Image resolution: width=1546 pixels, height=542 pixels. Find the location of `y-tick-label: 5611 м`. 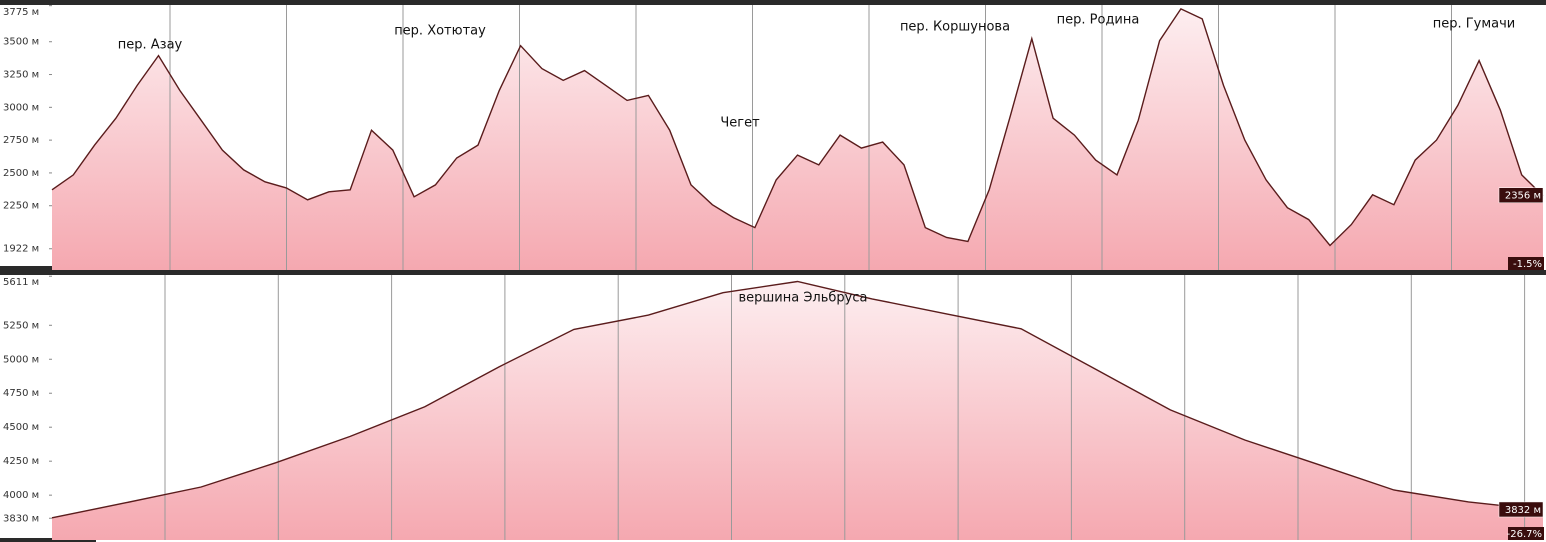

y-tick-label: 5611 м is located at coordinates (21, 282).